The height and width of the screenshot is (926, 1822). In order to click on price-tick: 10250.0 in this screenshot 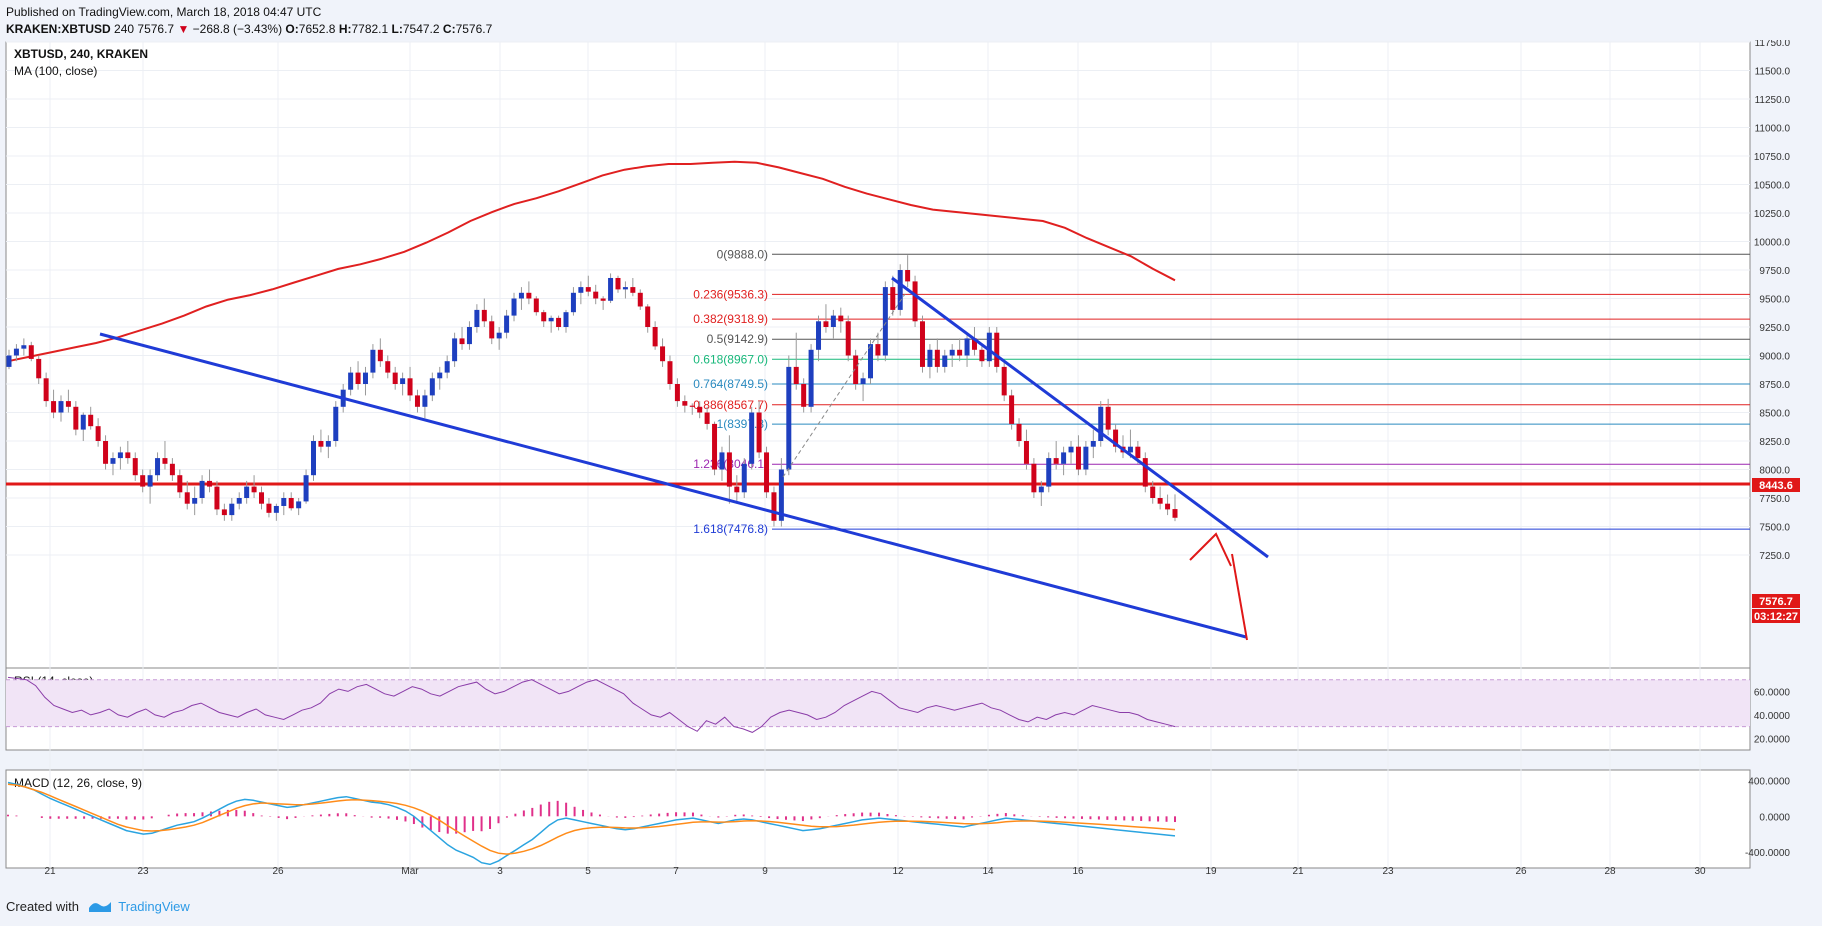, I will do `click(1772, 214)`.